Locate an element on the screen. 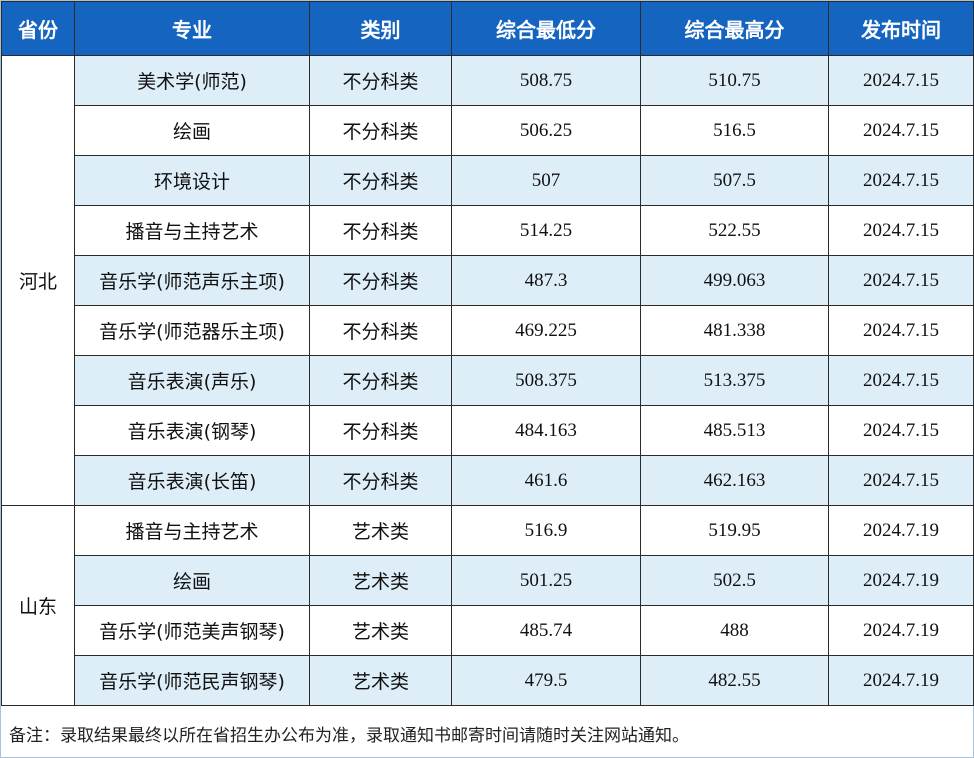 The width and height of the screenshot is (974, 758). min-score-cell: 487.3 is located at coordinates (546, 280).